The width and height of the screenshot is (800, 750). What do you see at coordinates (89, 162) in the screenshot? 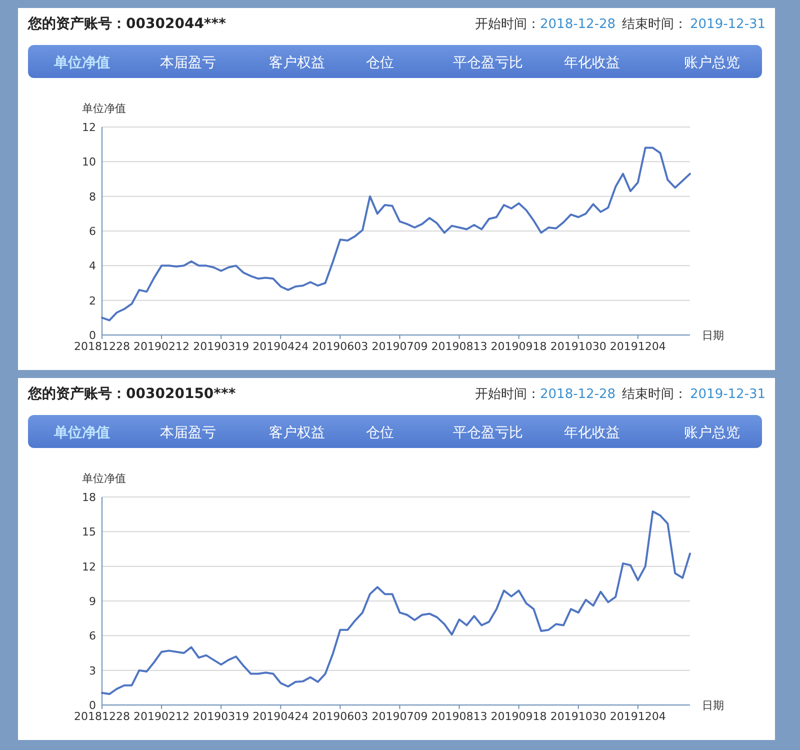
I see `y-tick-label: 10` at bounding box center [89, 162].